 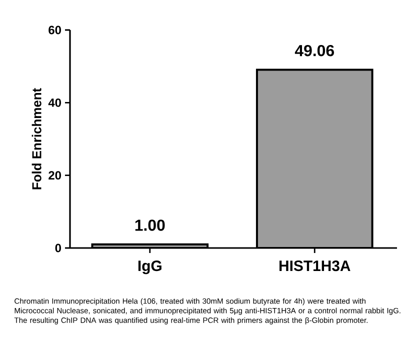 I want to click on x-tick-label: HIST1H3A, so click(x=315, y=266).